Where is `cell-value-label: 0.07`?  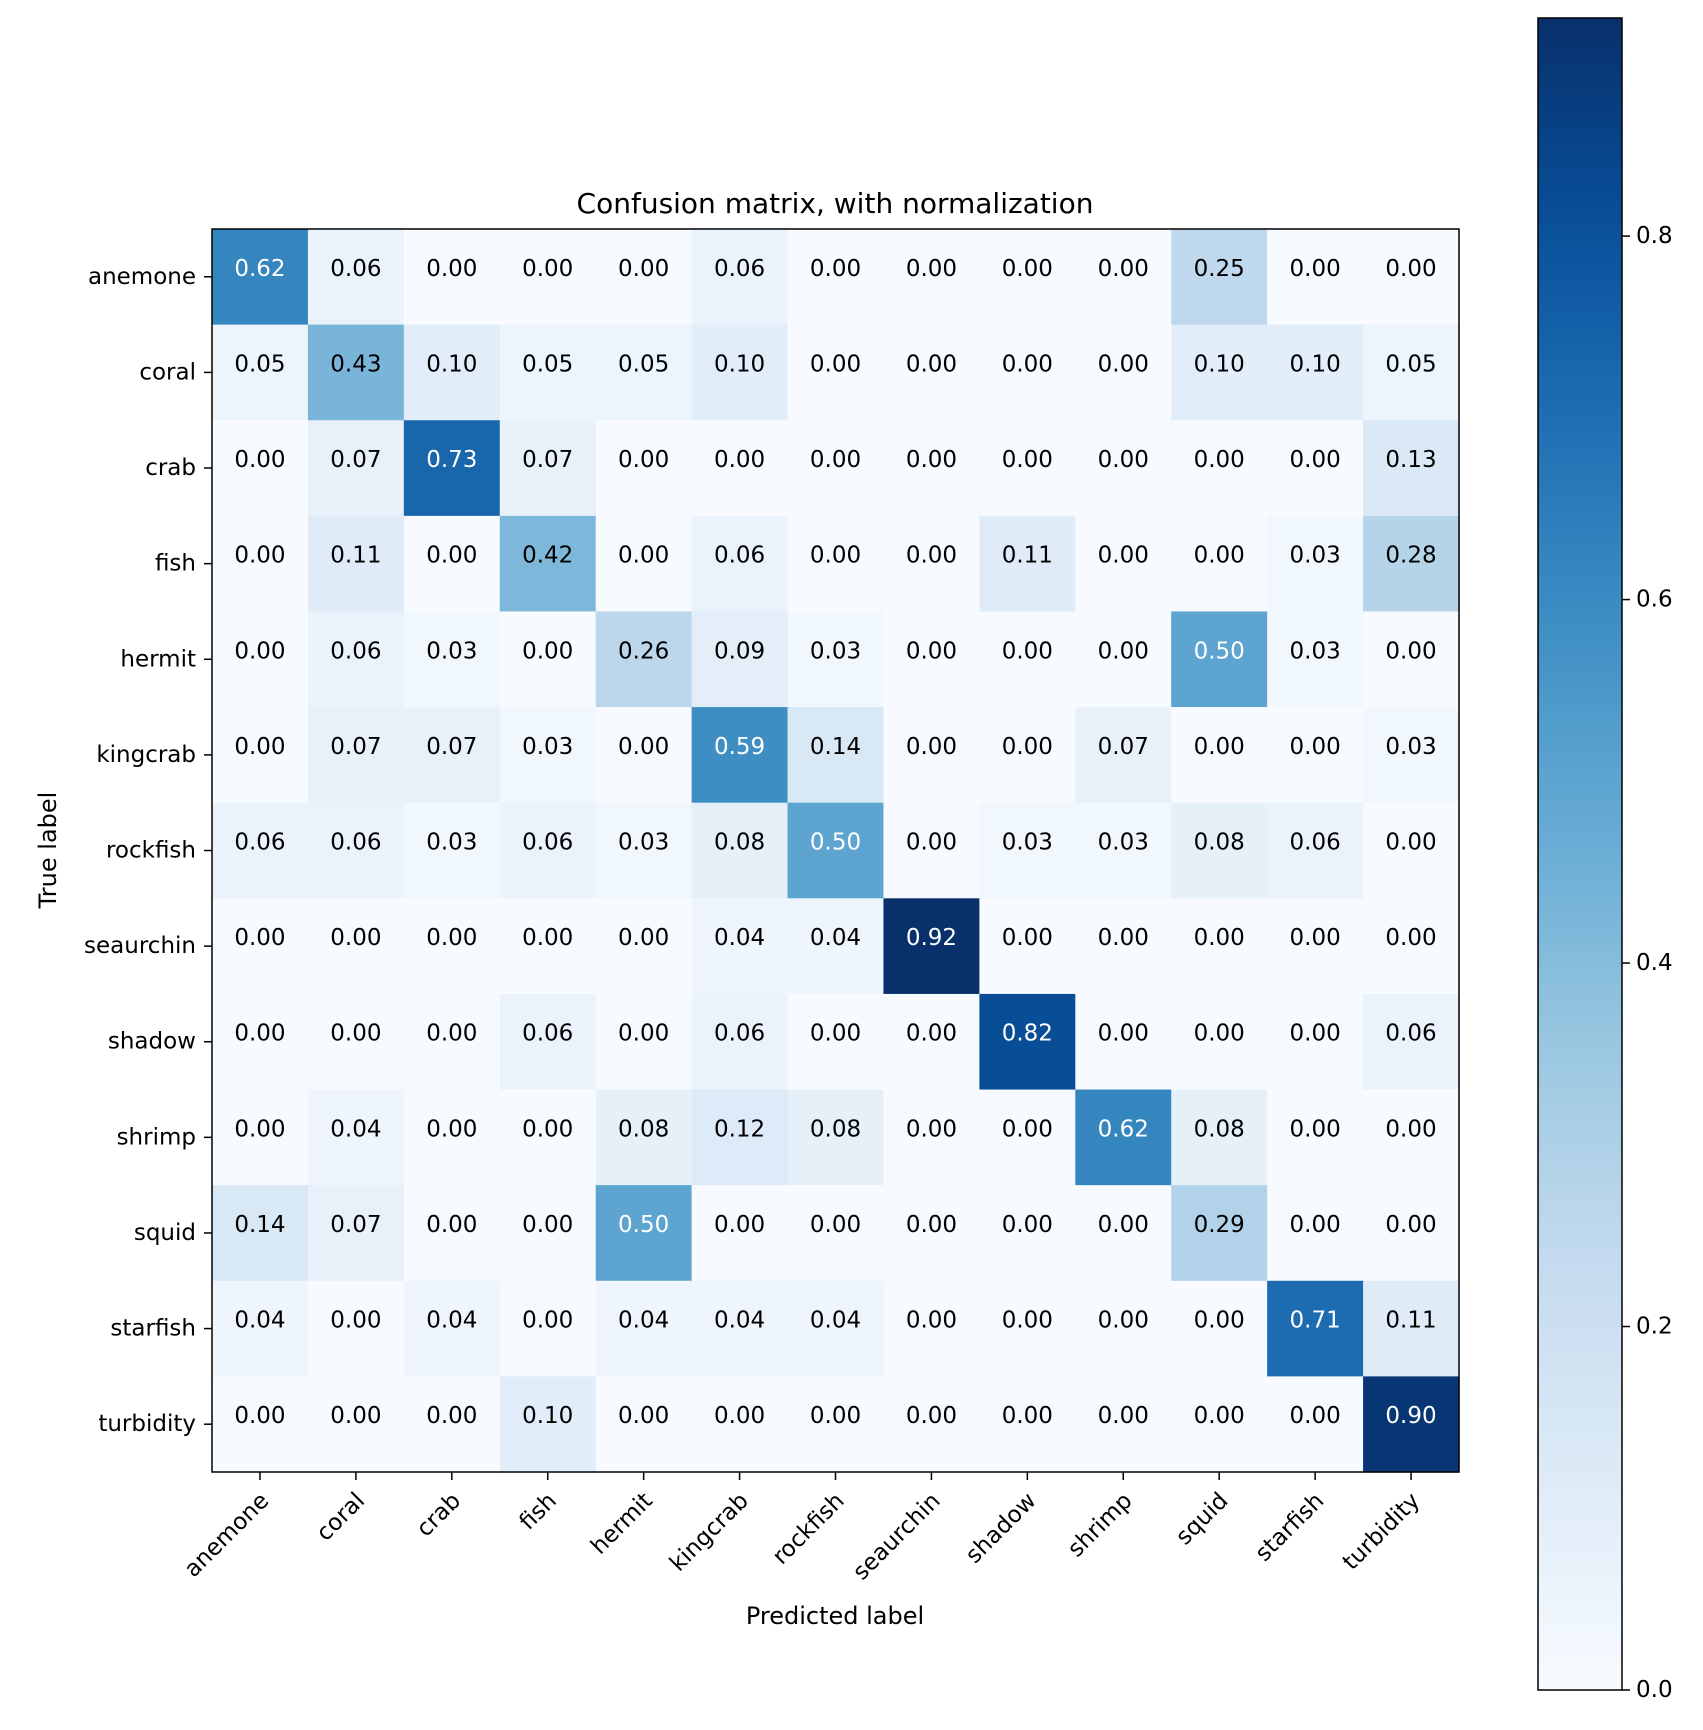
cell-value-label: 0.07 is located at coordinates (355, 460).